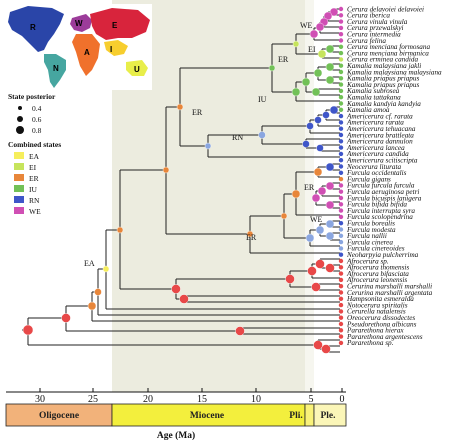 The height and width of the screenshot is (440, 474). What do you see at coordinates (382, 60) in the screenshot?
I see `tip-label: Cerura erminea candida` at bounding box center [382, 60].